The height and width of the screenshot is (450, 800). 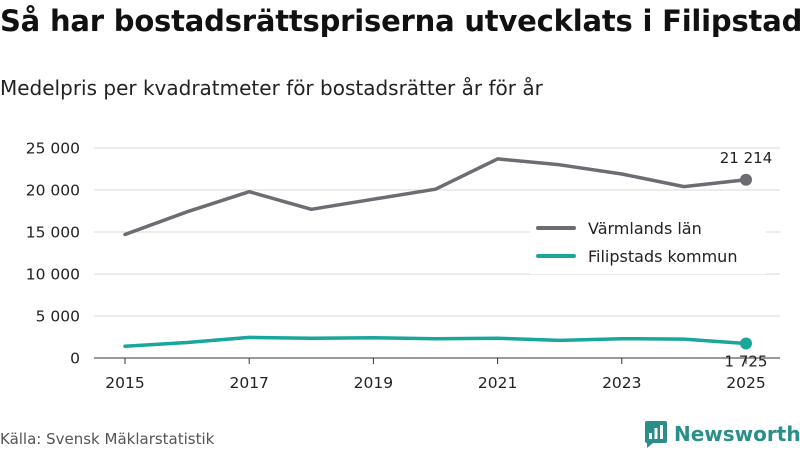 I want to click on x-tick-label: 2021, so click(x=497, y=383).